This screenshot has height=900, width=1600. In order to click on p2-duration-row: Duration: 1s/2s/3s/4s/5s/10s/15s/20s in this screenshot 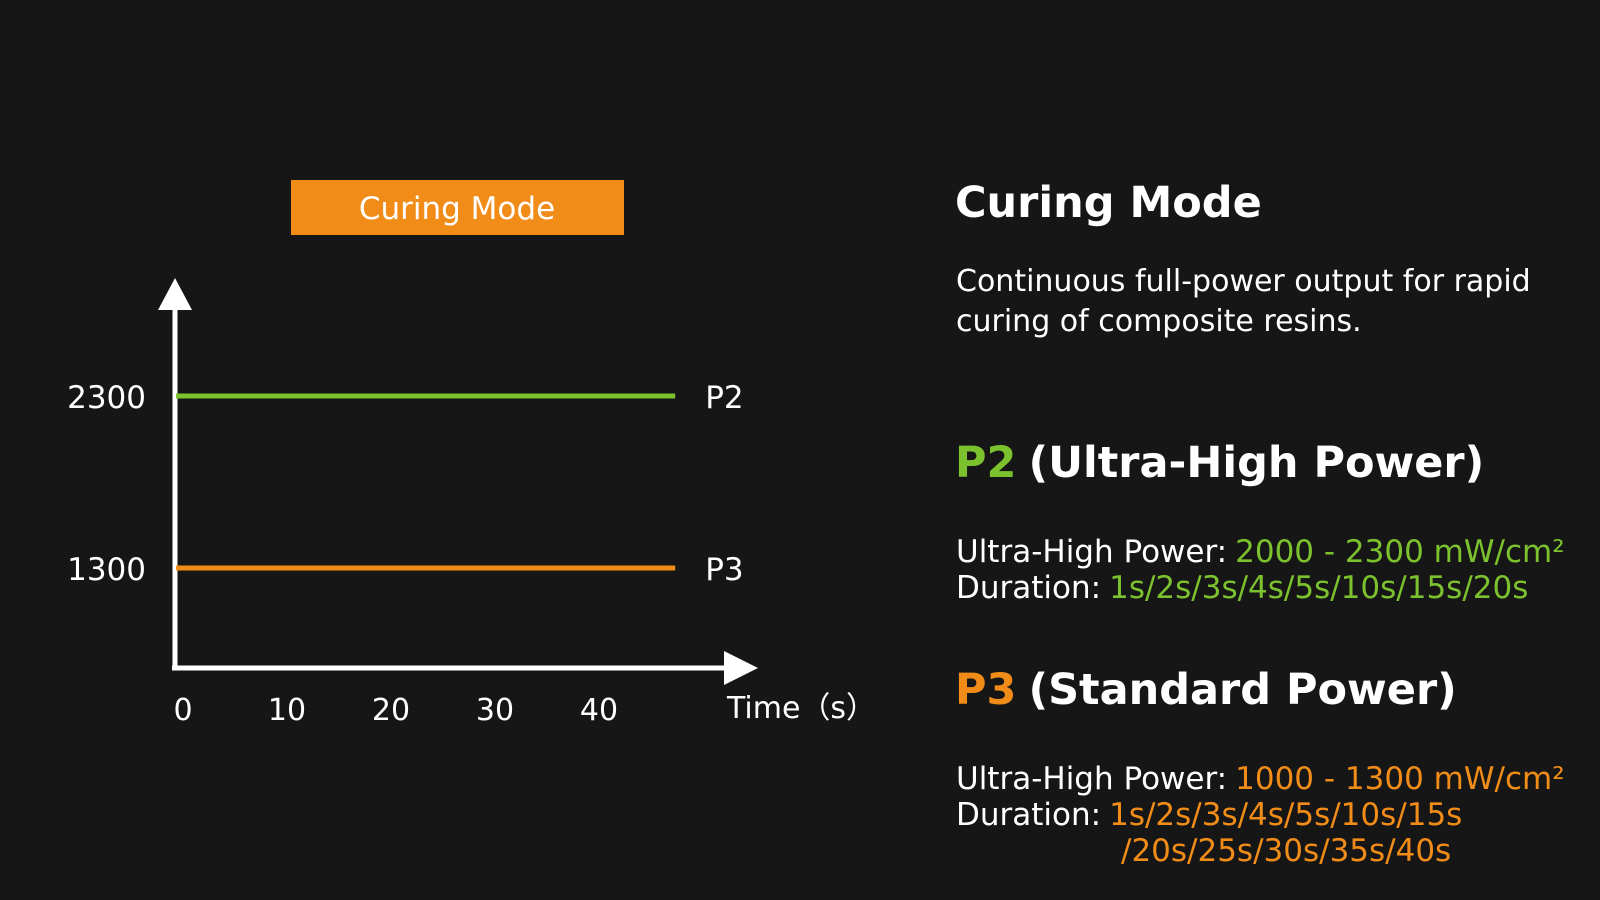, I will do `click(1260, 588)`.